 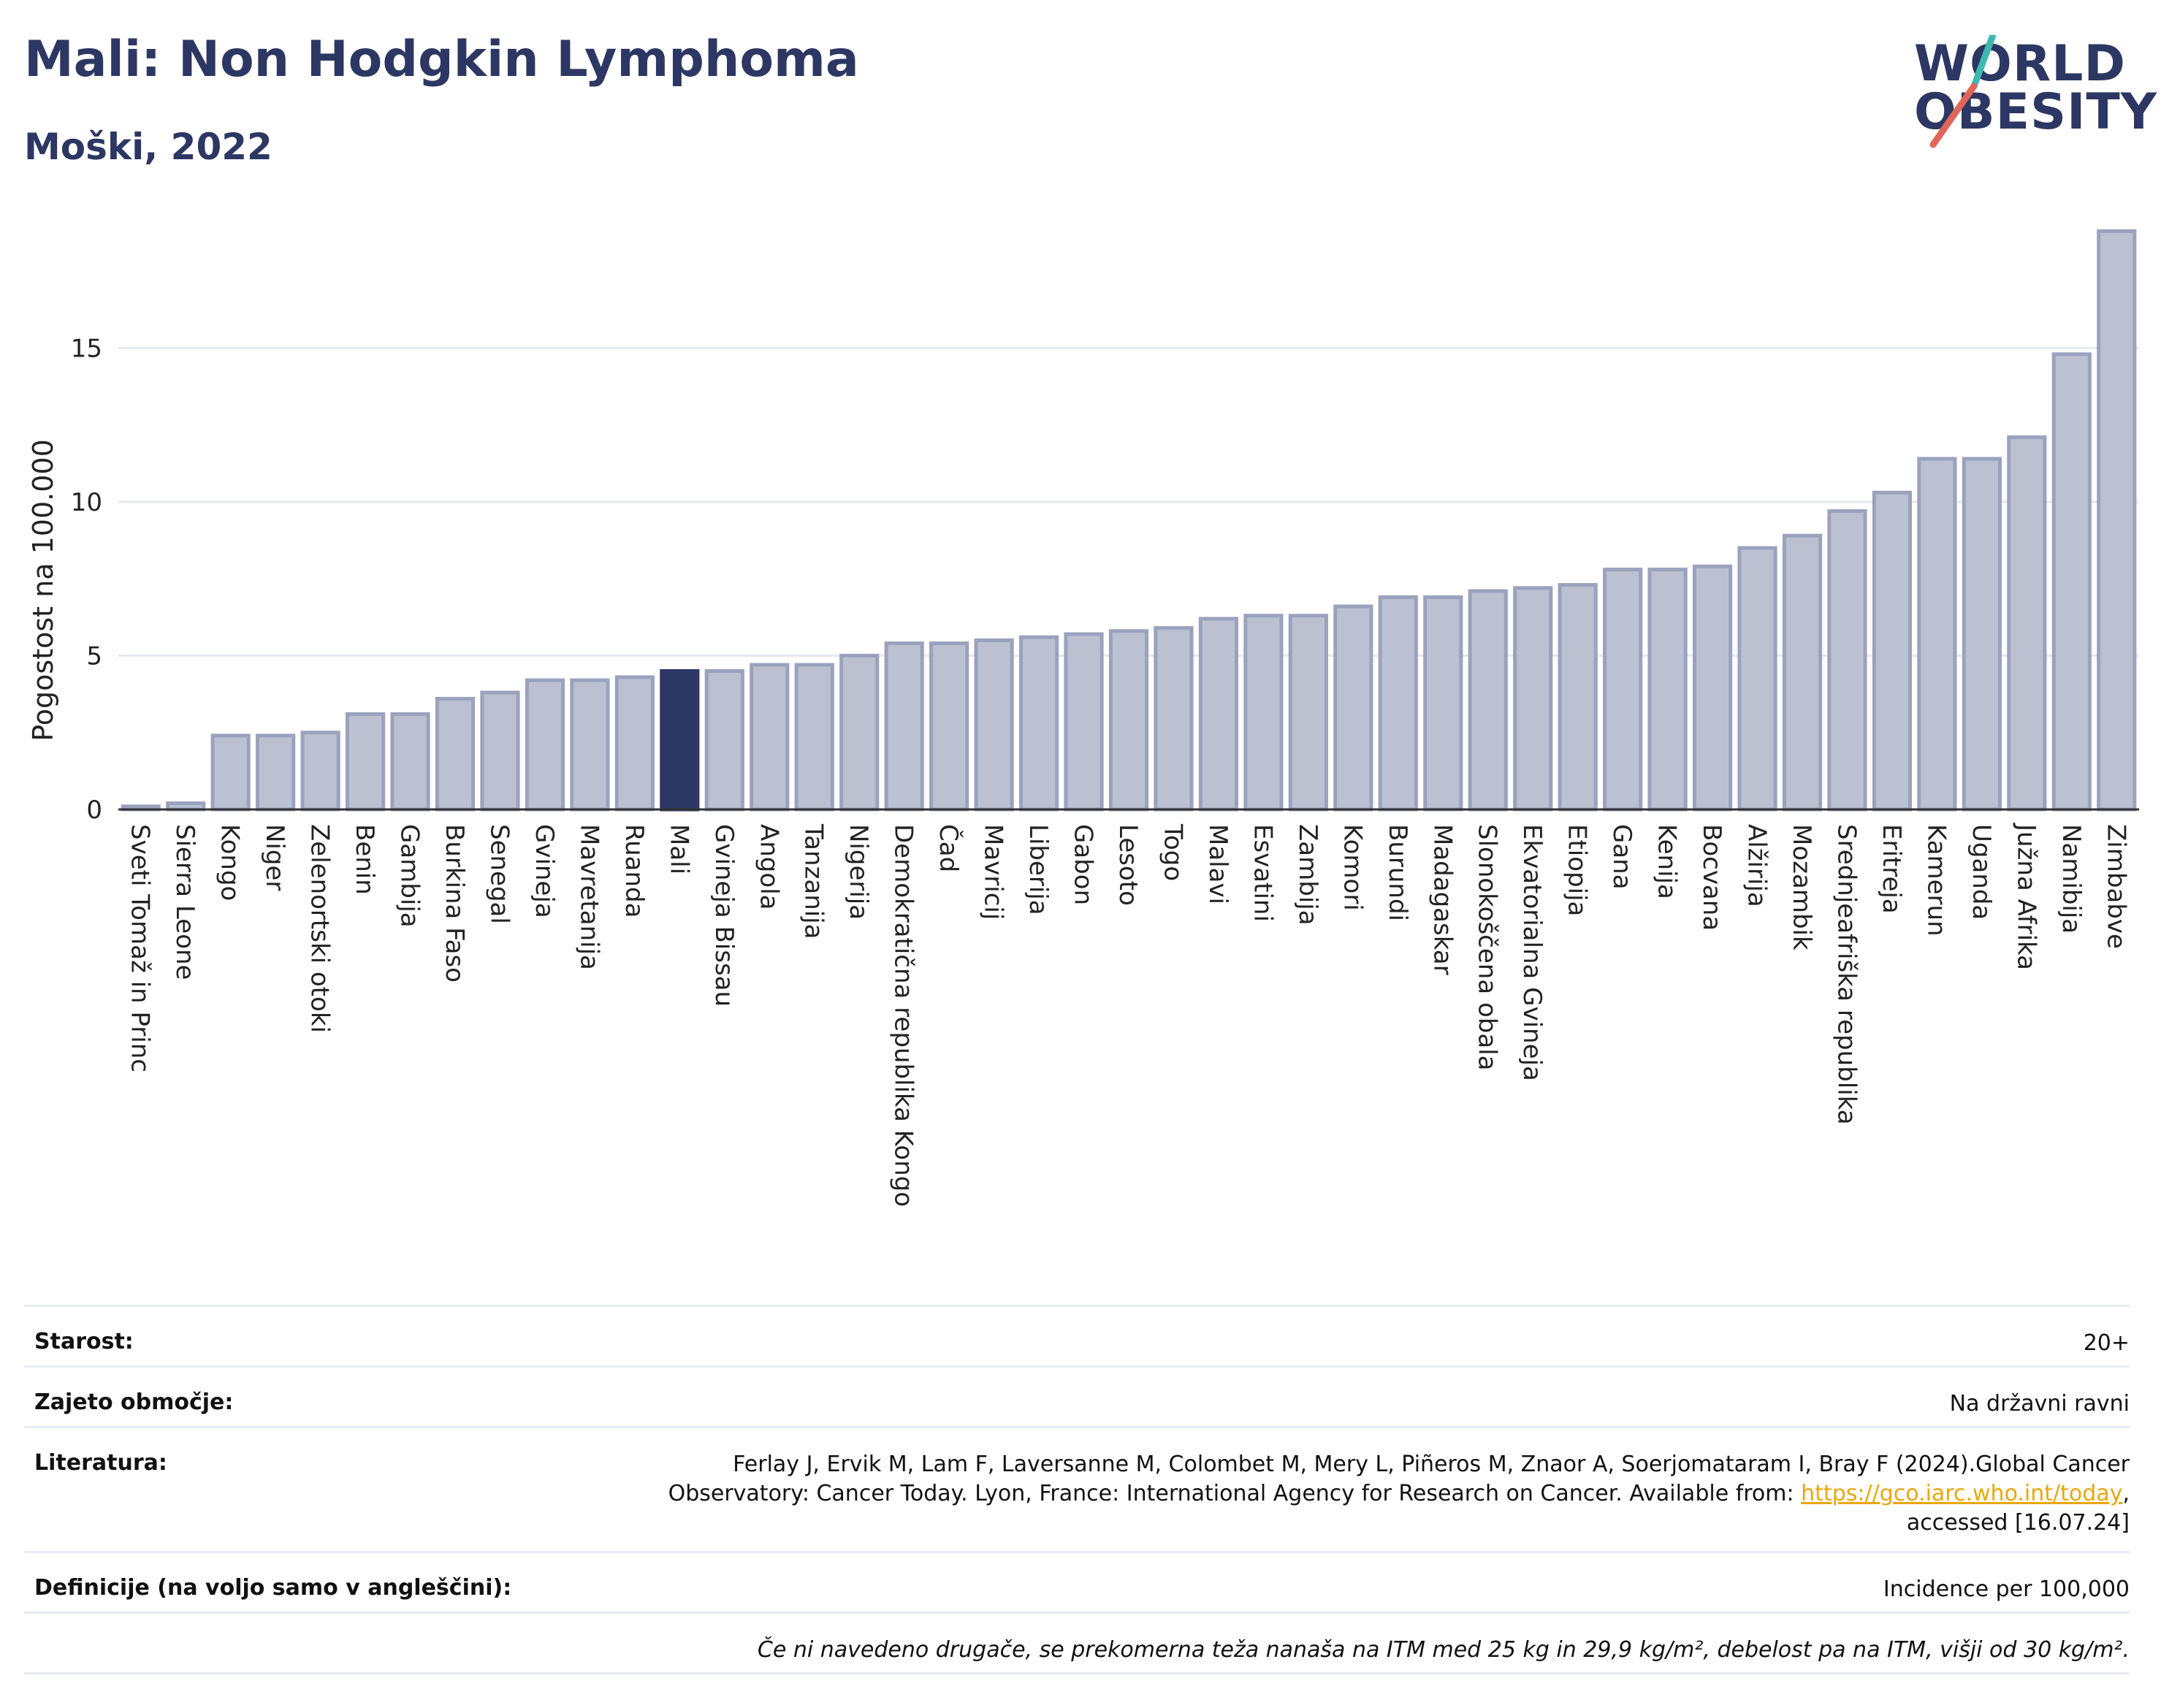 What do you see at coordinates (134, 1402) in the screenshot?
I see `area-label: Zajeto območje:` at bounding box center [134, 1402].